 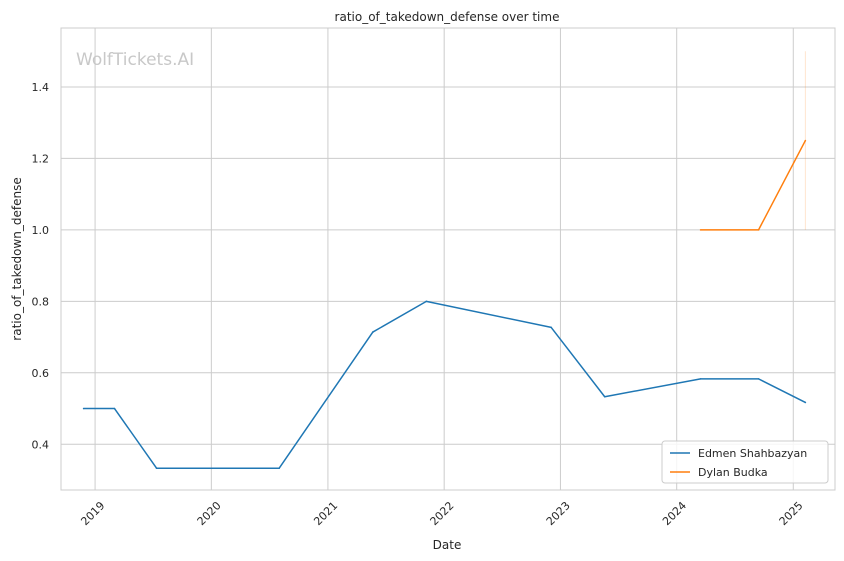 I want to click on legend-label: Edmen Shahbazyan, so click(x=752, y=453).